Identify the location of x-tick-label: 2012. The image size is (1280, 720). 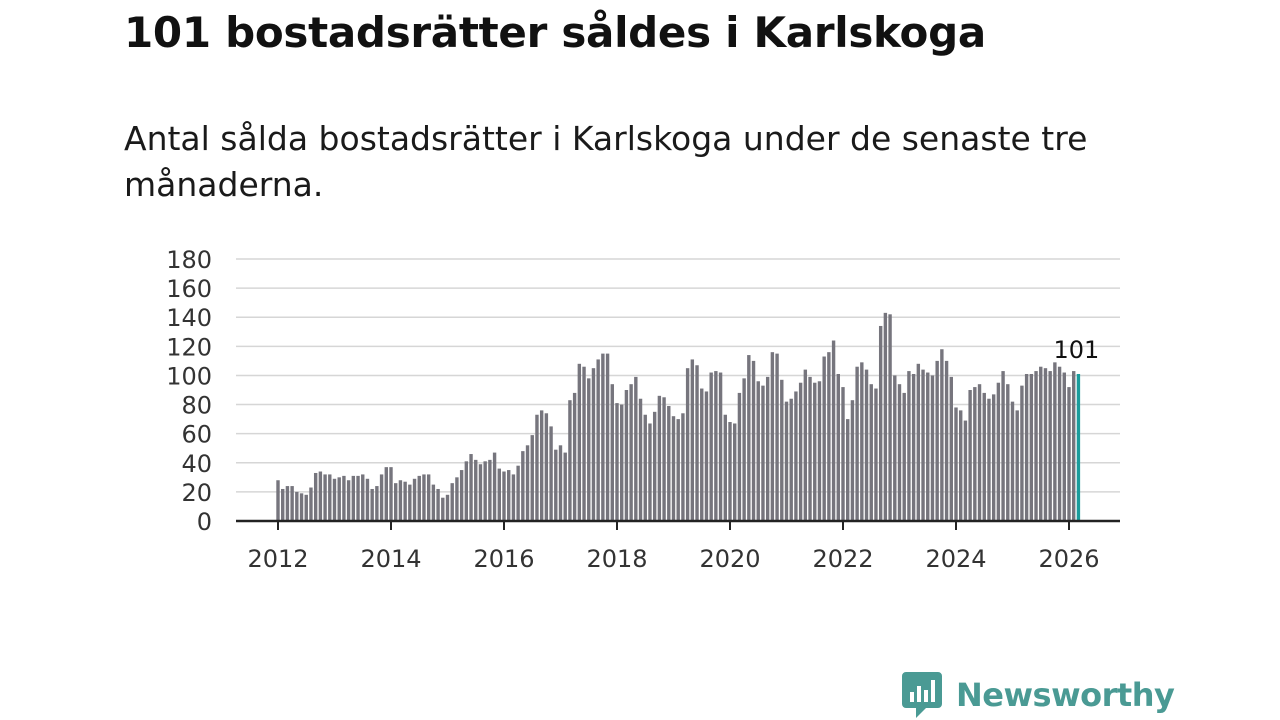
(277, 559).